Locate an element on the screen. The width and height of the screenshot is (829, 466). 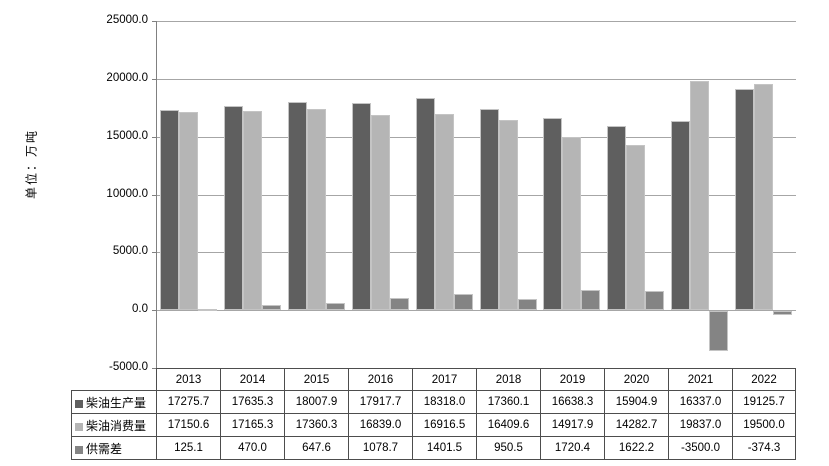
legend-series-name: 供需差 is located at coordinates (104, 448).